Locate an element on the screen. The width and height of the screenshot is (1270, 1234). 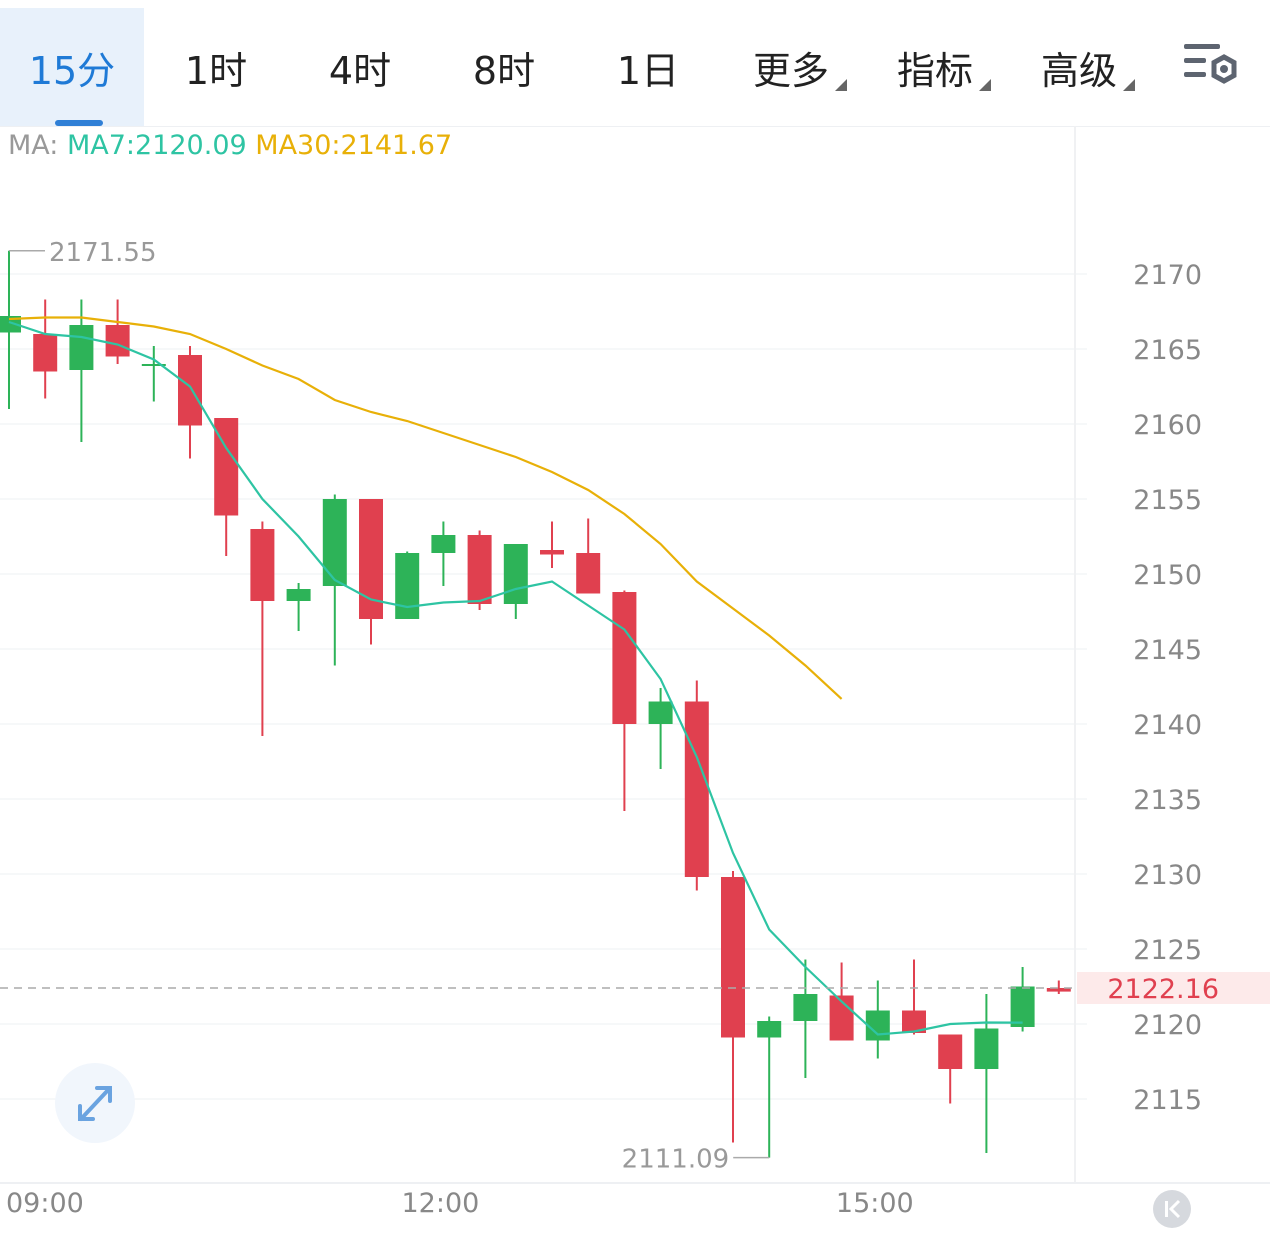
interval-tab-bar: 15分 1时 4时 8时 1日 更多 指标 高级 is located at coordinates (635, 63).